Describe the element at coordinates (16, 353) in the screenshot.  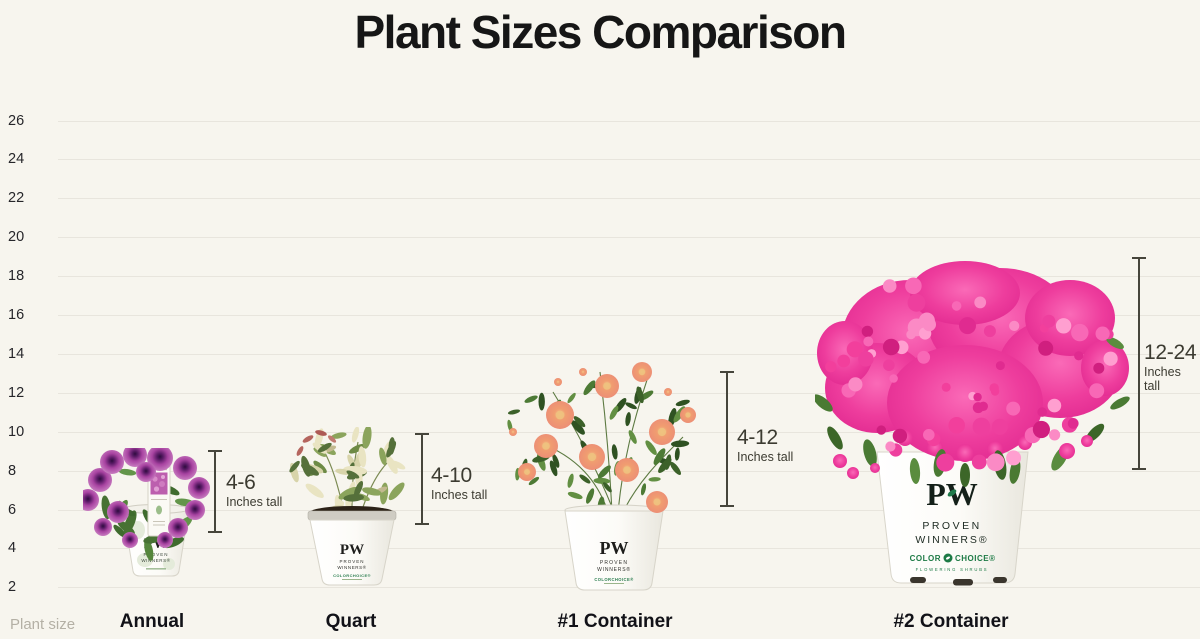
I see `y-tick-label: 14` at that location.